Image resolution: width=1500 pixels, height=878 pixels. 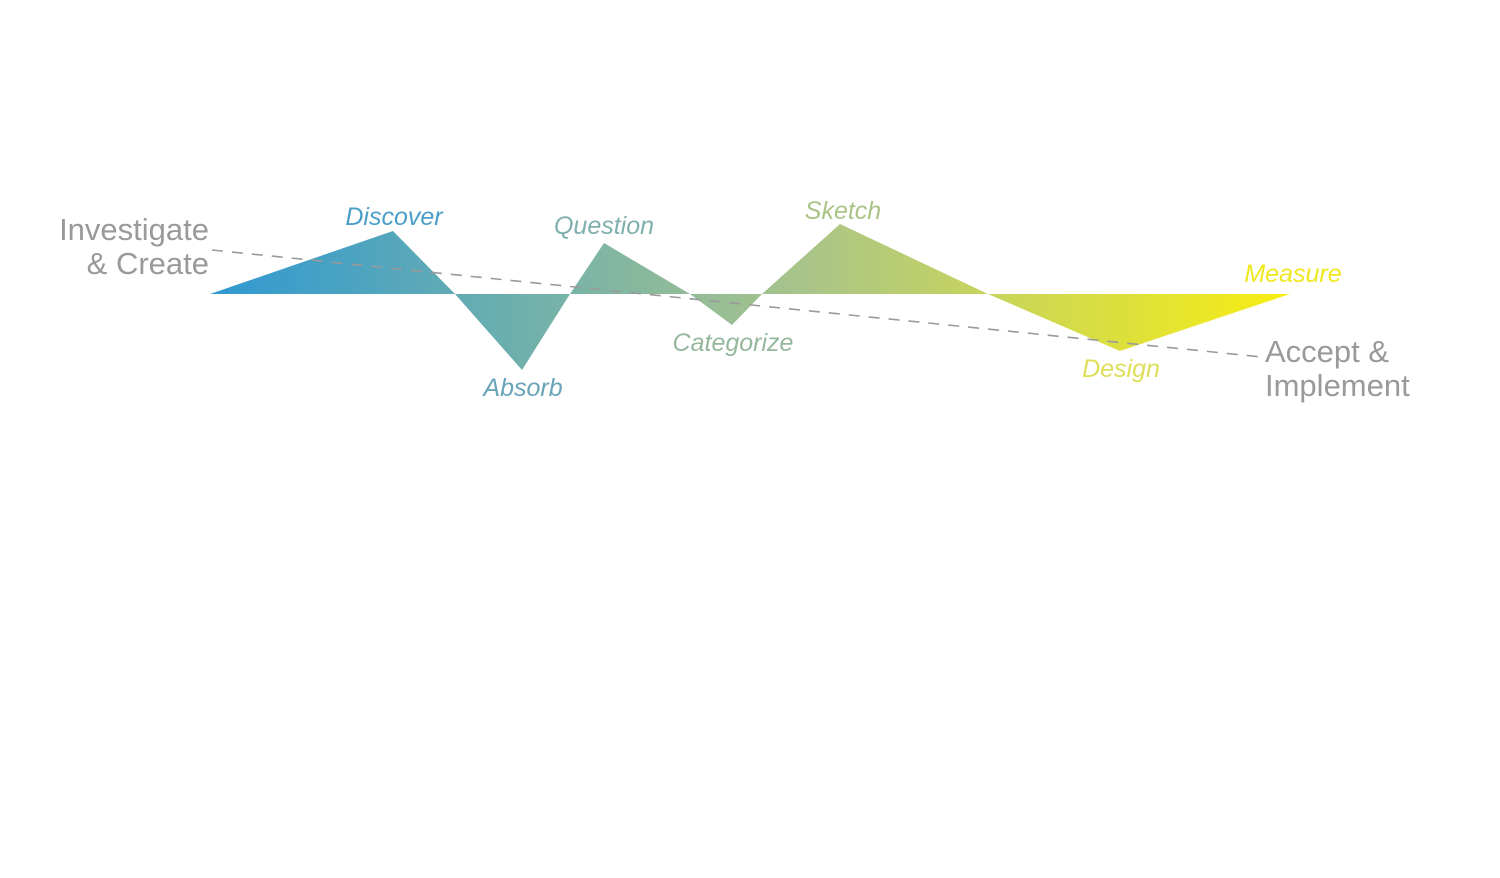 What do you see at coordinates (148, 263) in the screenshot?
I see `start-label-line2: & Create` at bounding box center [148, 263].